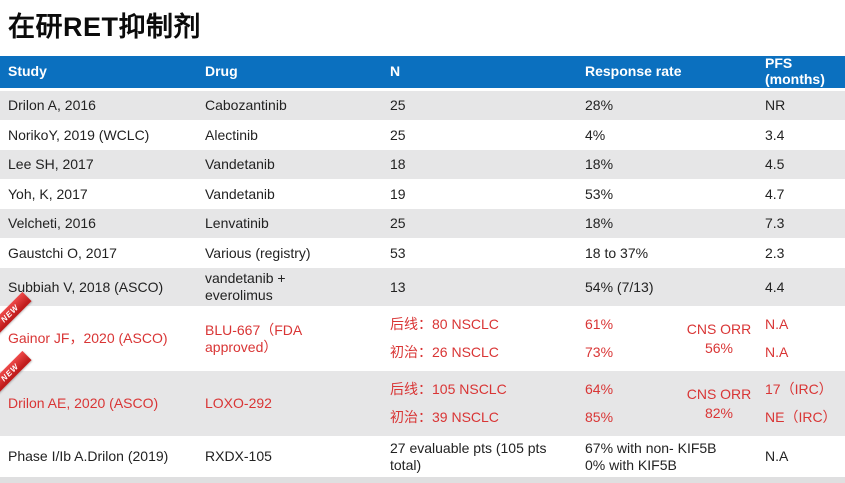 Image resolution: width=845 pixels, height=483 pixels. What do you see at coordinates (297, 287) in the screenshot?
I see `cell-drug: vandetanib + everolimus` at bounding box center [297, 287].